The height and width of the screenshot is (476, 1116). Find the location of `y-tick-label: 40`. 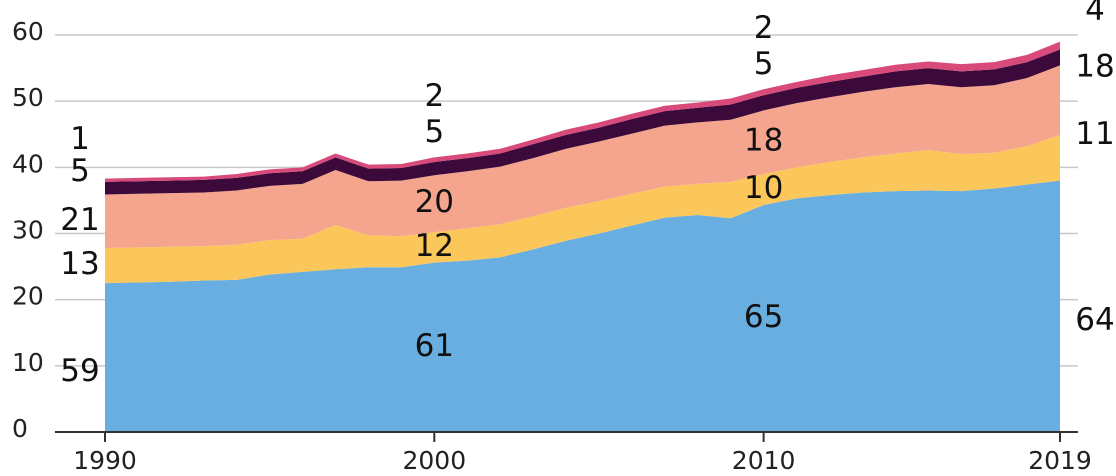

y-tick-label: 40 is located at coordinates (28, 163).